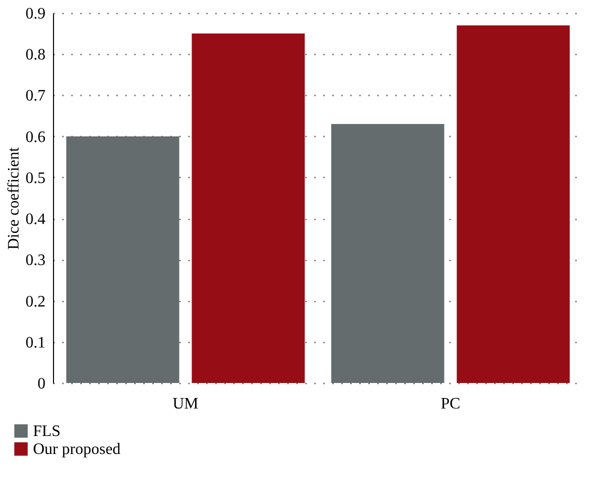  I want to click on legend-label: FLS, so click(47, 431).